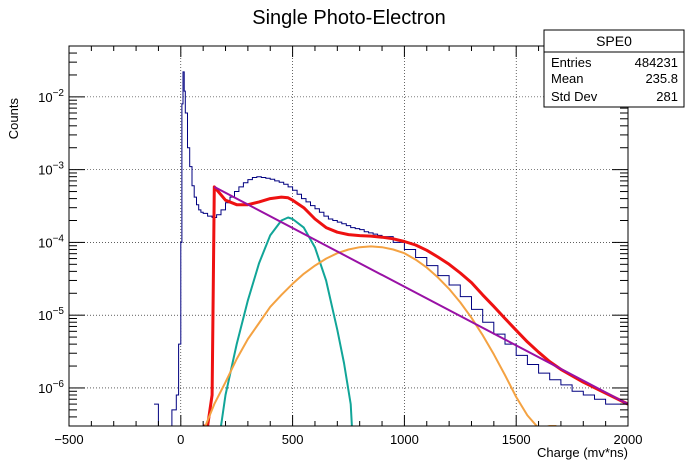 The image size is (698, 474). Describe the element at coordinates (286, 321) in the screenshot. I see `series-fit-gaussian-line` at that location.